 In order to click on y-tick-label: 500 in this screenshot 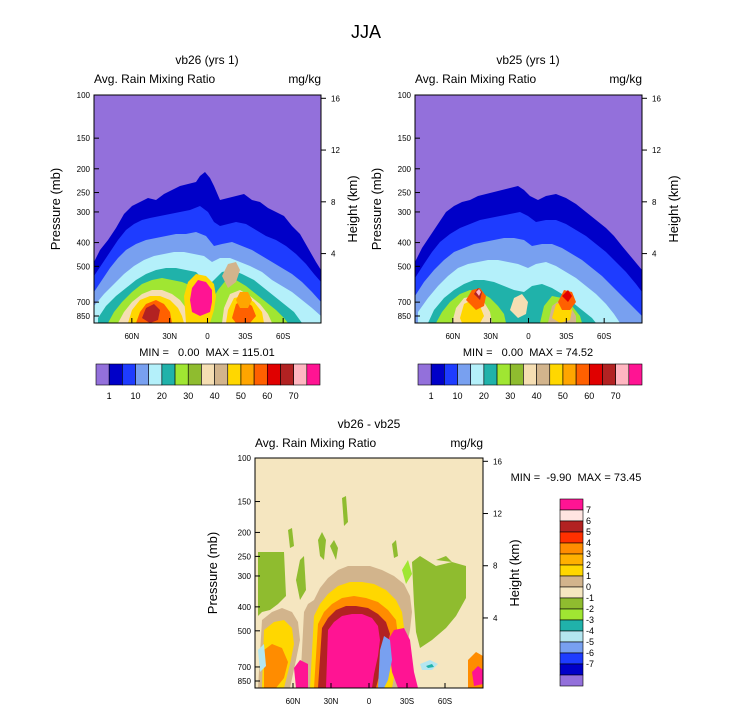, I will do `click(84, 266)`.